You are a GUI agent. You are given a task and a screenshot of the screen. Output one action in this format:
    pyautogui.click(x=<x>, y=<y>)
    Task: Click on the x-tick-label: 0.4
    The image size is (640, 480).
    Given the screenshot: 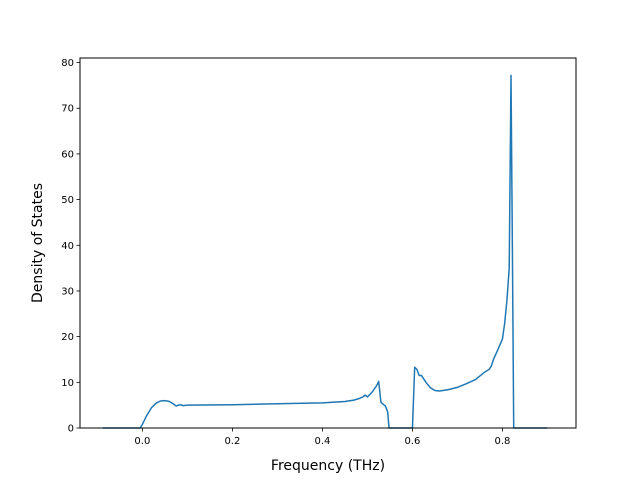 What is the action you would take?
    pyautogui.click(x=322, y=441)
    